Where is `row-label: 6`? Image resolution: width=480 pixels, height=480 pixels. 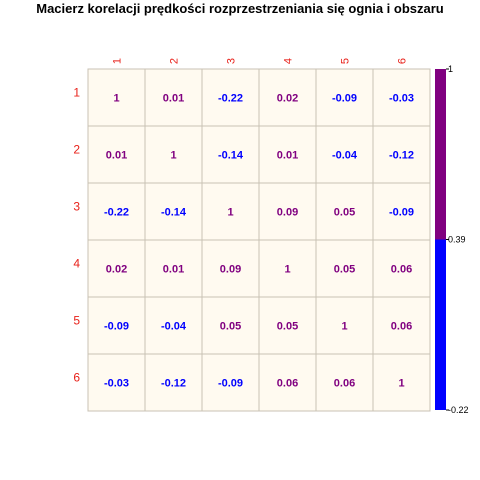 row-label: 6 is located at coordinates (76, 378).